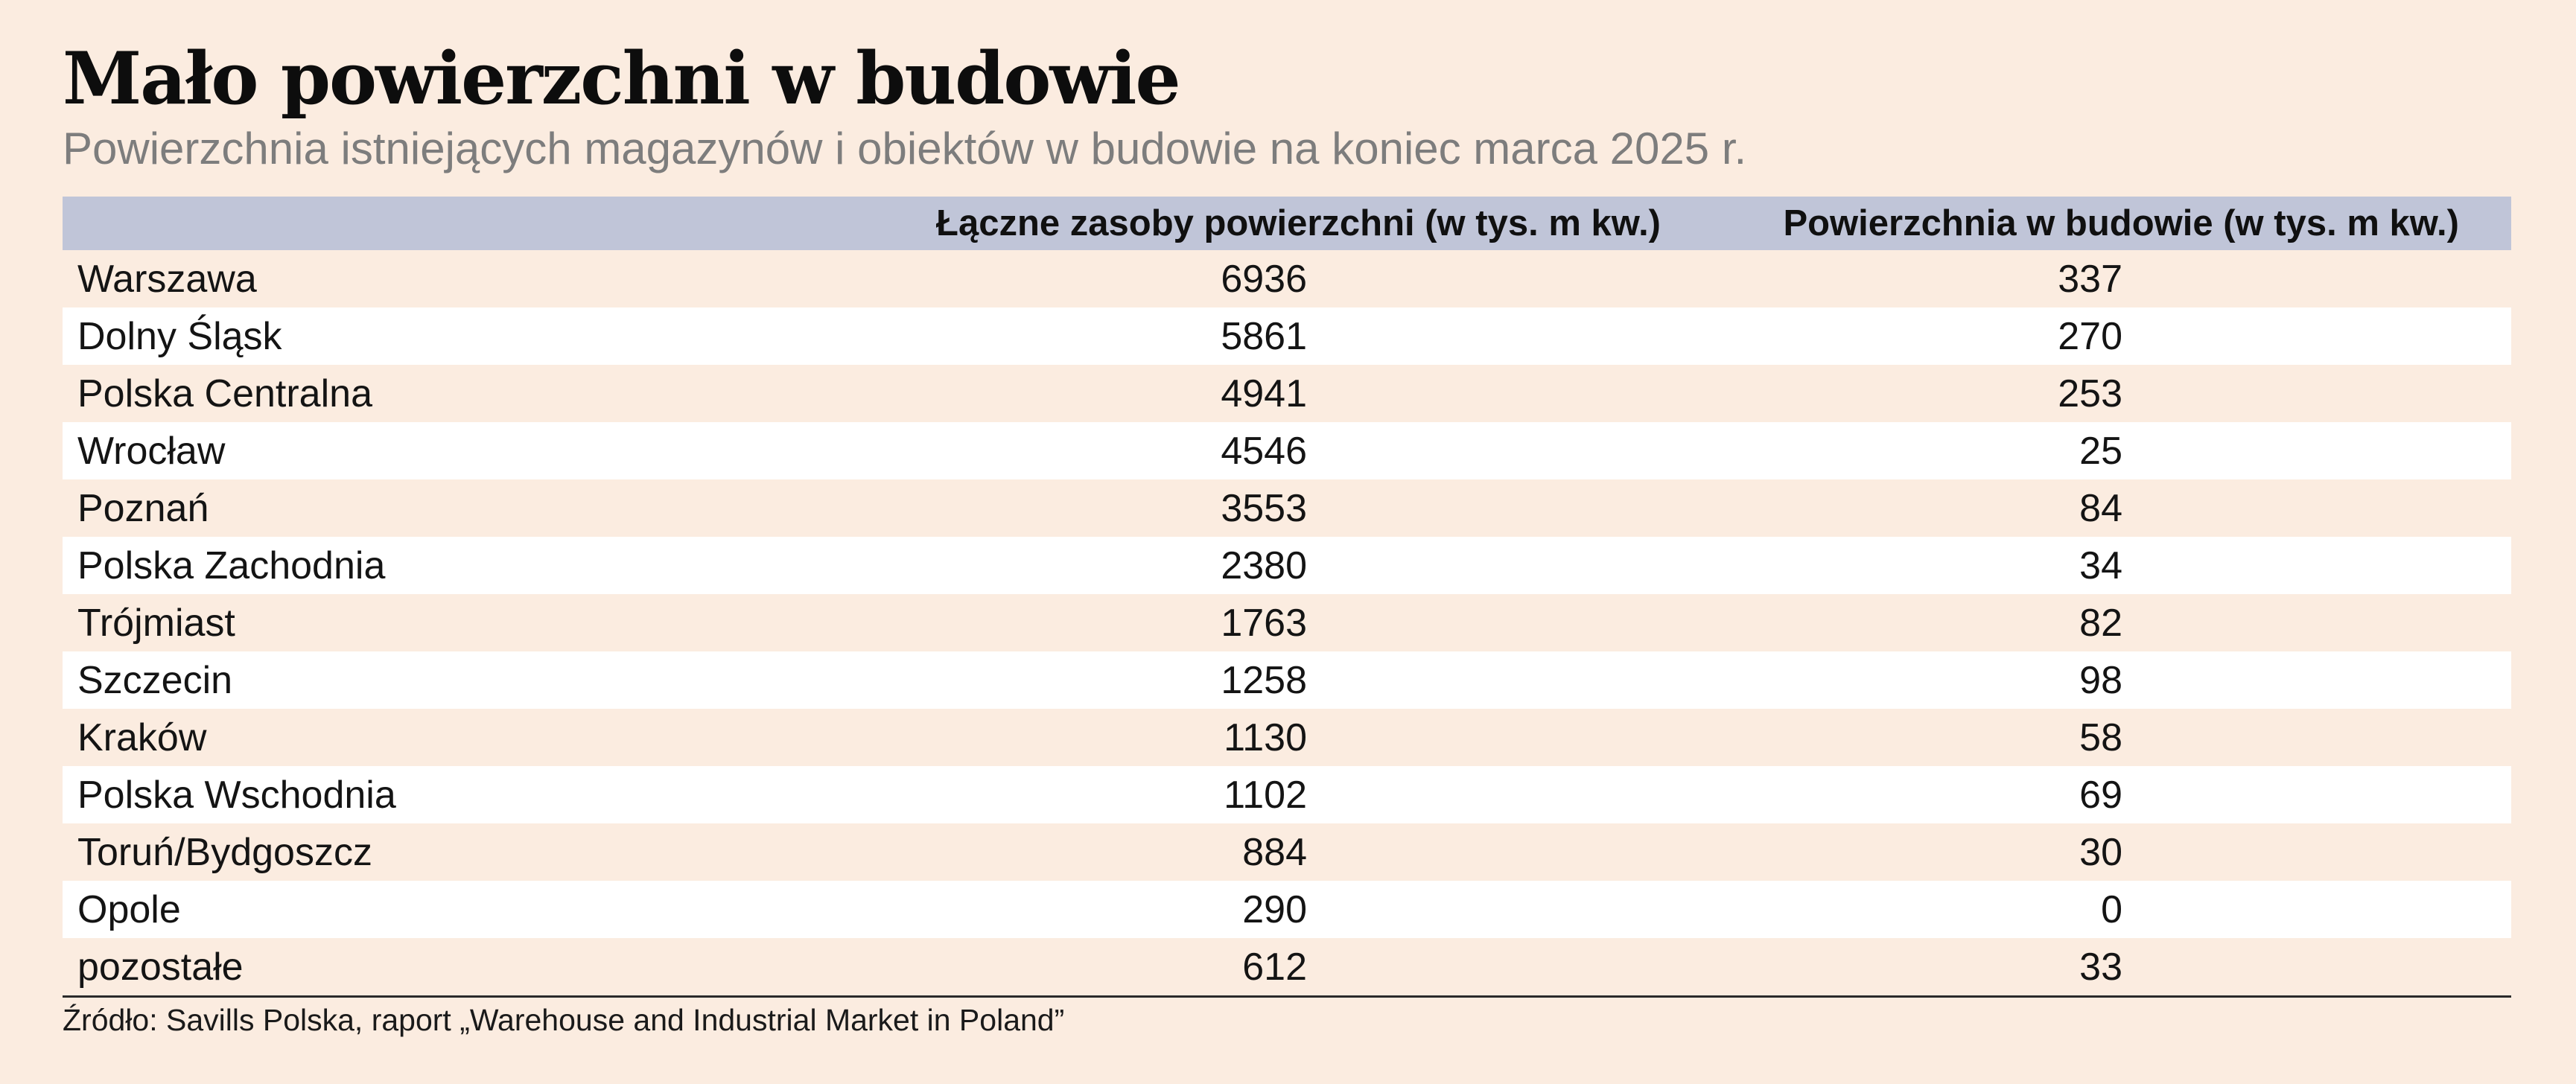 The height and width of the screenshot is (1084, 2576). Describe the element at coordinates (1264, 336) in the screenshot. I see `total-value-cell: 5861` at that location.